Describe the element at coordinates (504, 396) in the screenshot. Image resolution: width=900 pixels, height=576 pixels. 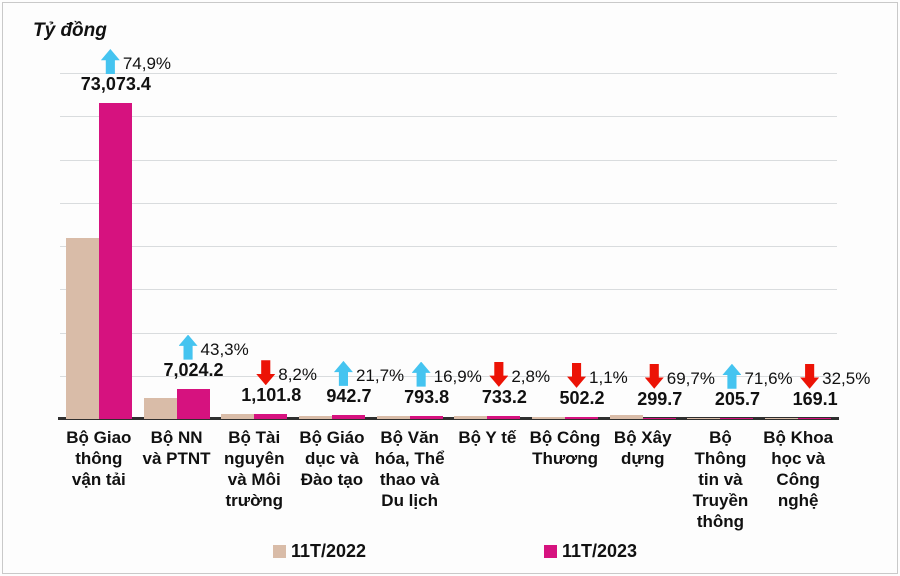
I see `value-label: 733.2` at that location.